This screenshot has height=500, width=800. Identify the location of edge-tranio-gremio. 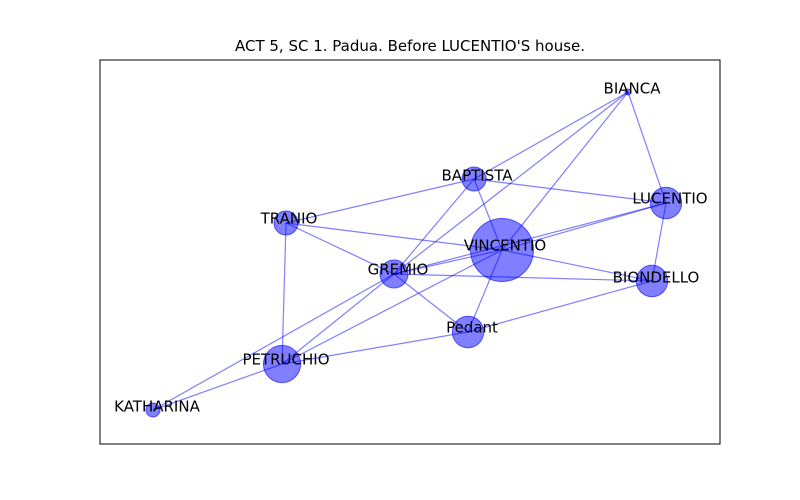
(340, 248).